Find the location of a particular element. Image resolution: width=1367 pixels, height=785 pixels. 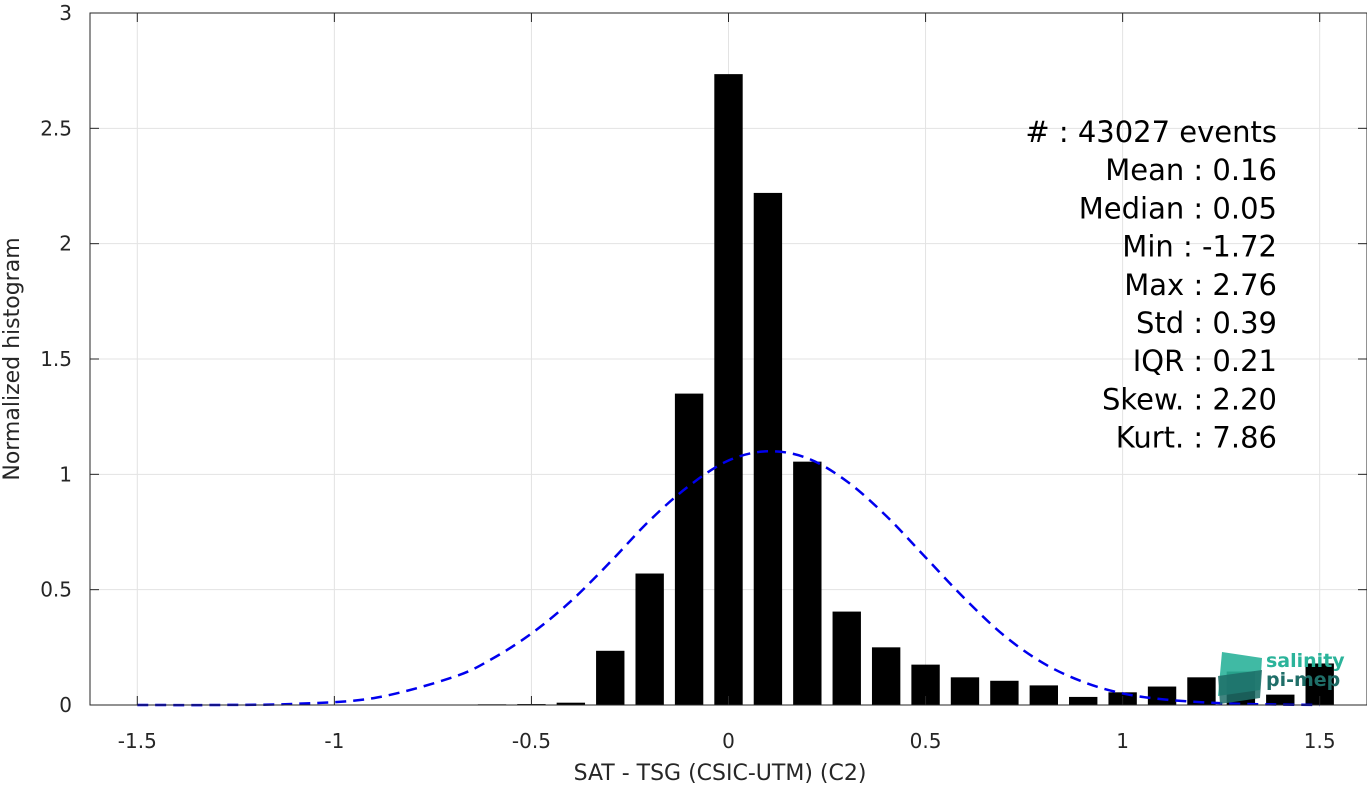

logo-line1: salinity is located at coordinates (1305, 661).